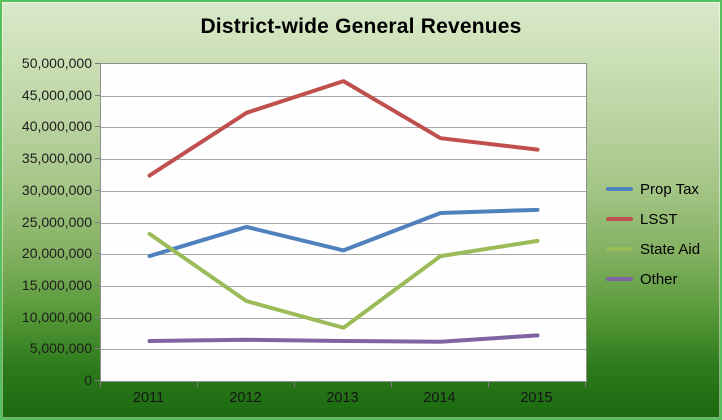  I want to click on x-axis-label: 2012, so click(245, 398).